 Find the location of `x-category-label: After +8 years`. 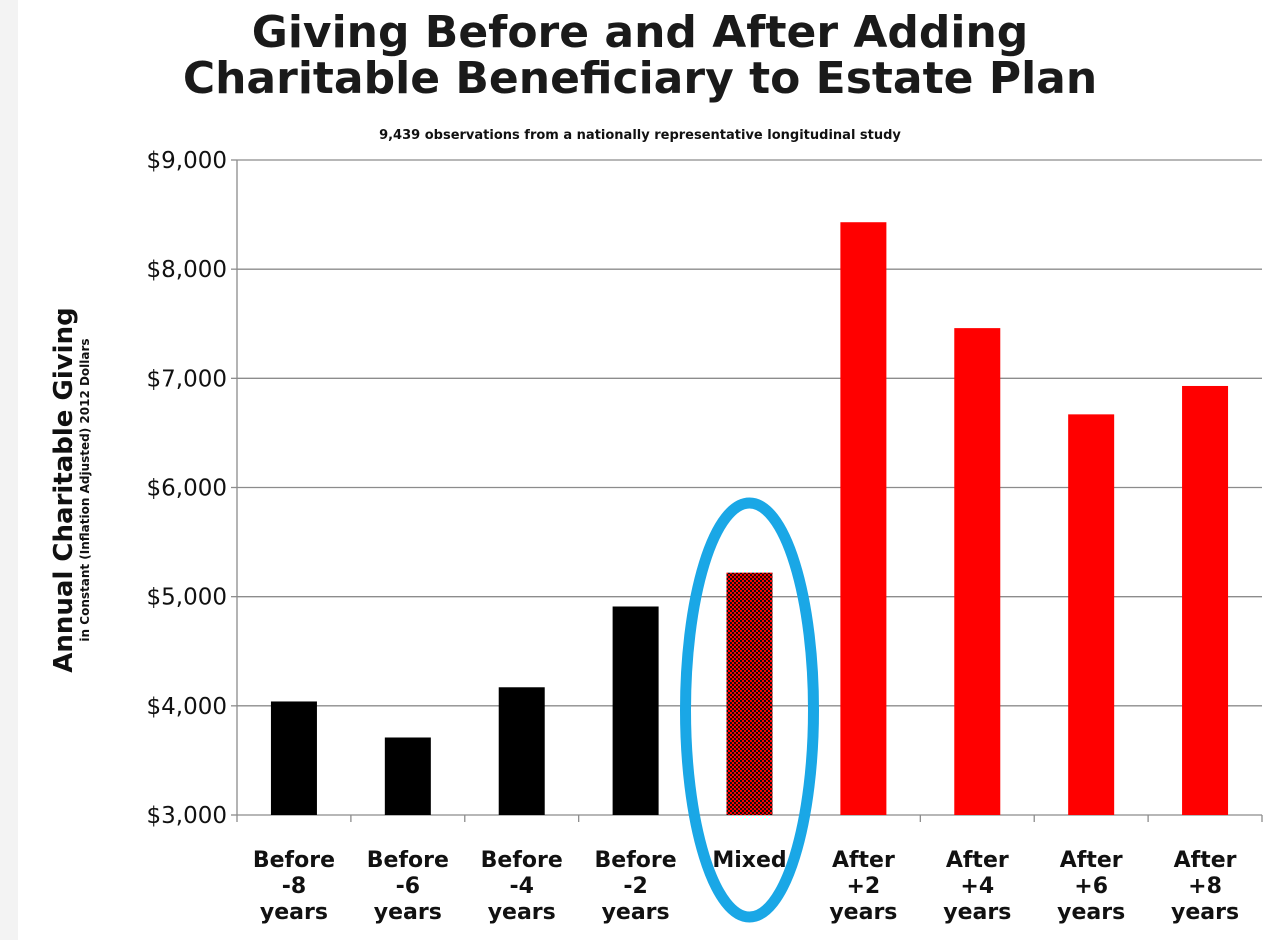

x-category-label: After +8 years is located at coordinates (1205, 886).